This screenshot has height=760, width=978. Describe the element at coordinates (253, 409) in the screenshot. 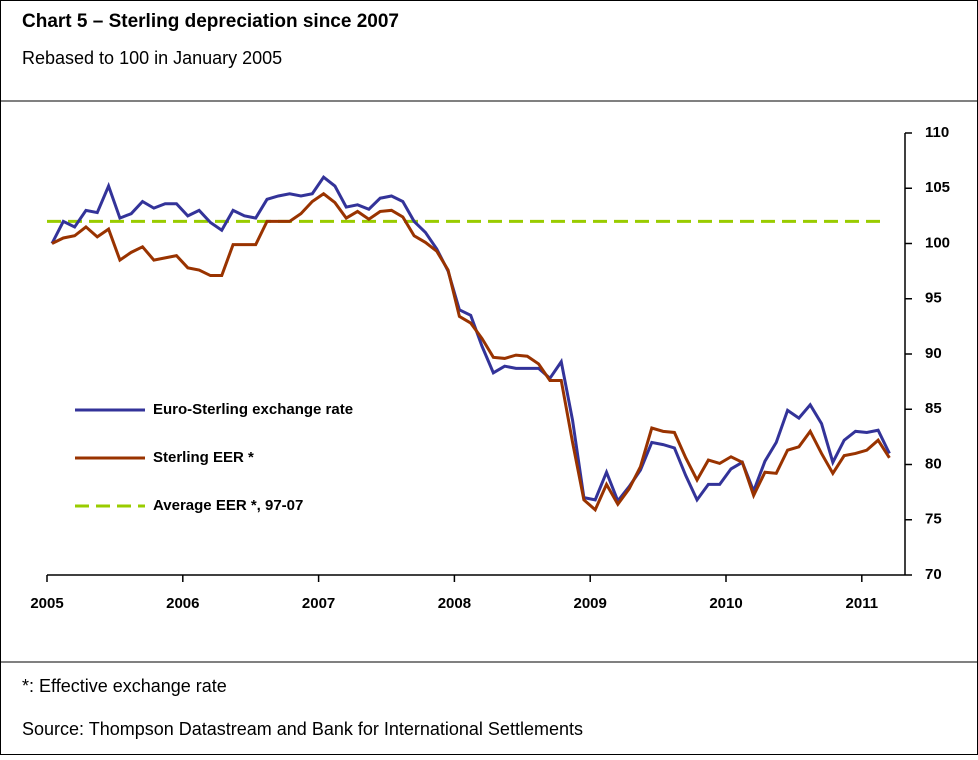

I see `legend-label: Euro-Sterling exchange rate` at that location.